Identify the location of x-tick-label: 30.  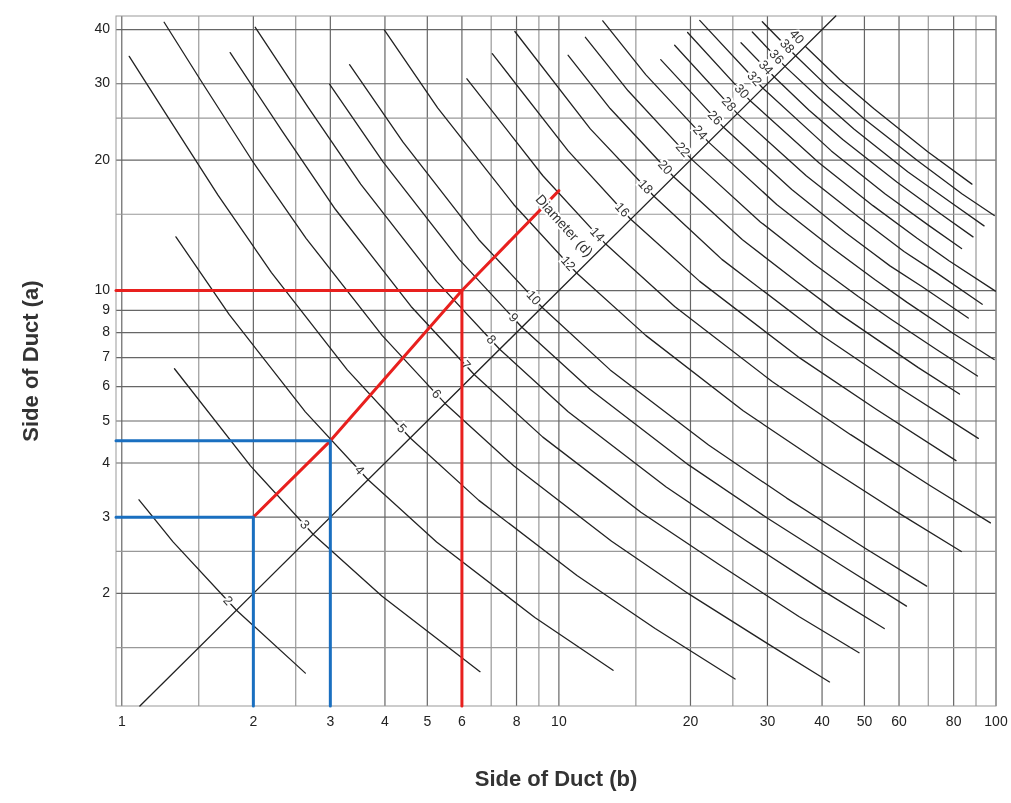
(767, 721).